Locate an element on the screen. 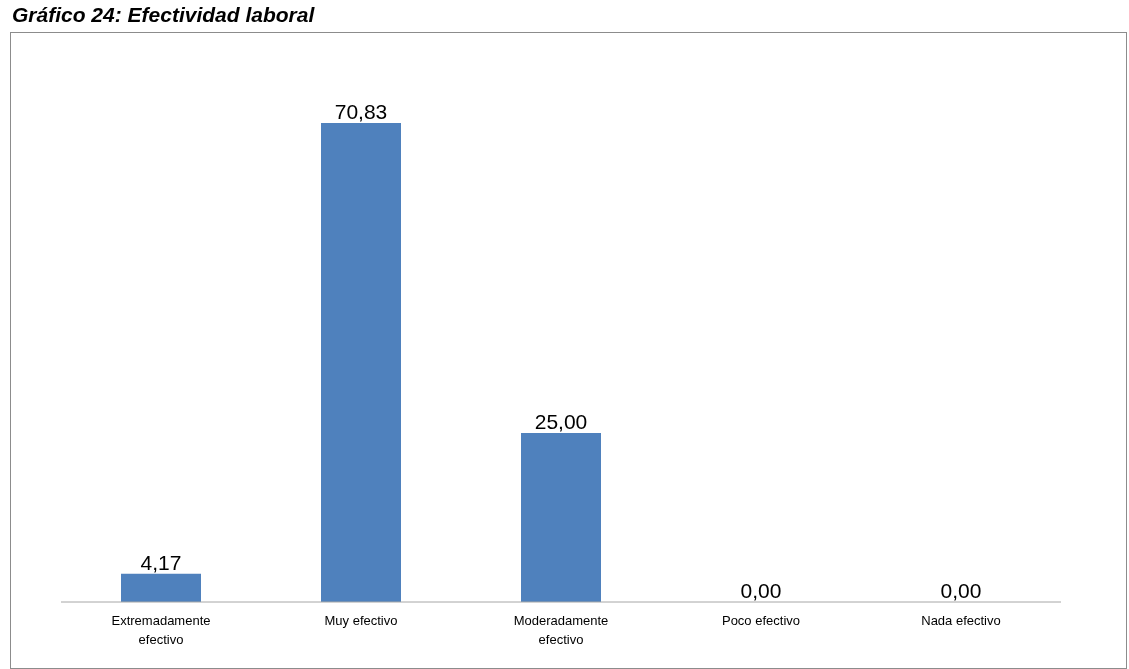 This screenshot has width=1129, height=669. x-tick-label: Muy efectivo is located at coordinates (361, 621).